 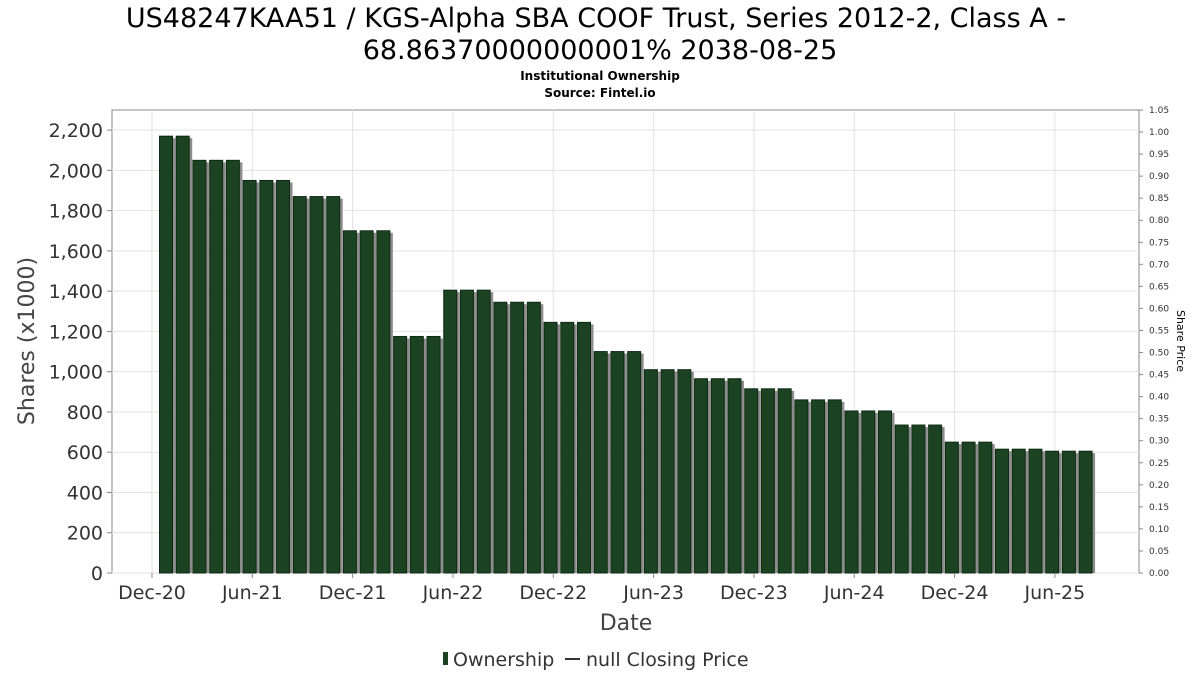 What do you see at coordinates (1159, 177) in the screenshot?
I see `y2-tick-label: 0.90` at bounding box center [1159, 177].